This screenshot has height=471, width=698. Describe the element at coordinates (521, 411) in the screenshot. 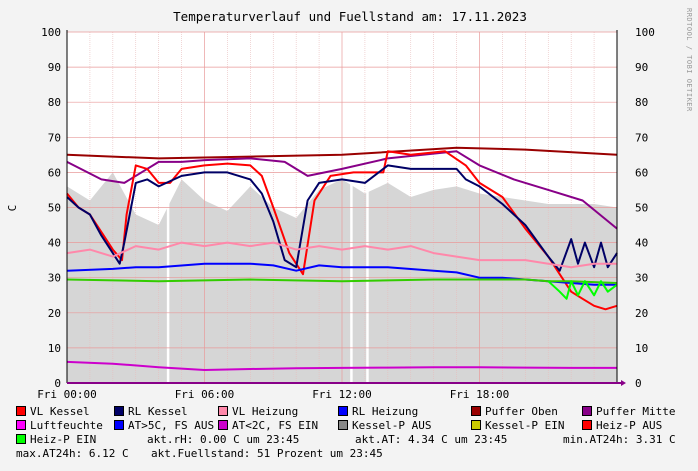

I see `legend-label: Puffer Oben` at that location.